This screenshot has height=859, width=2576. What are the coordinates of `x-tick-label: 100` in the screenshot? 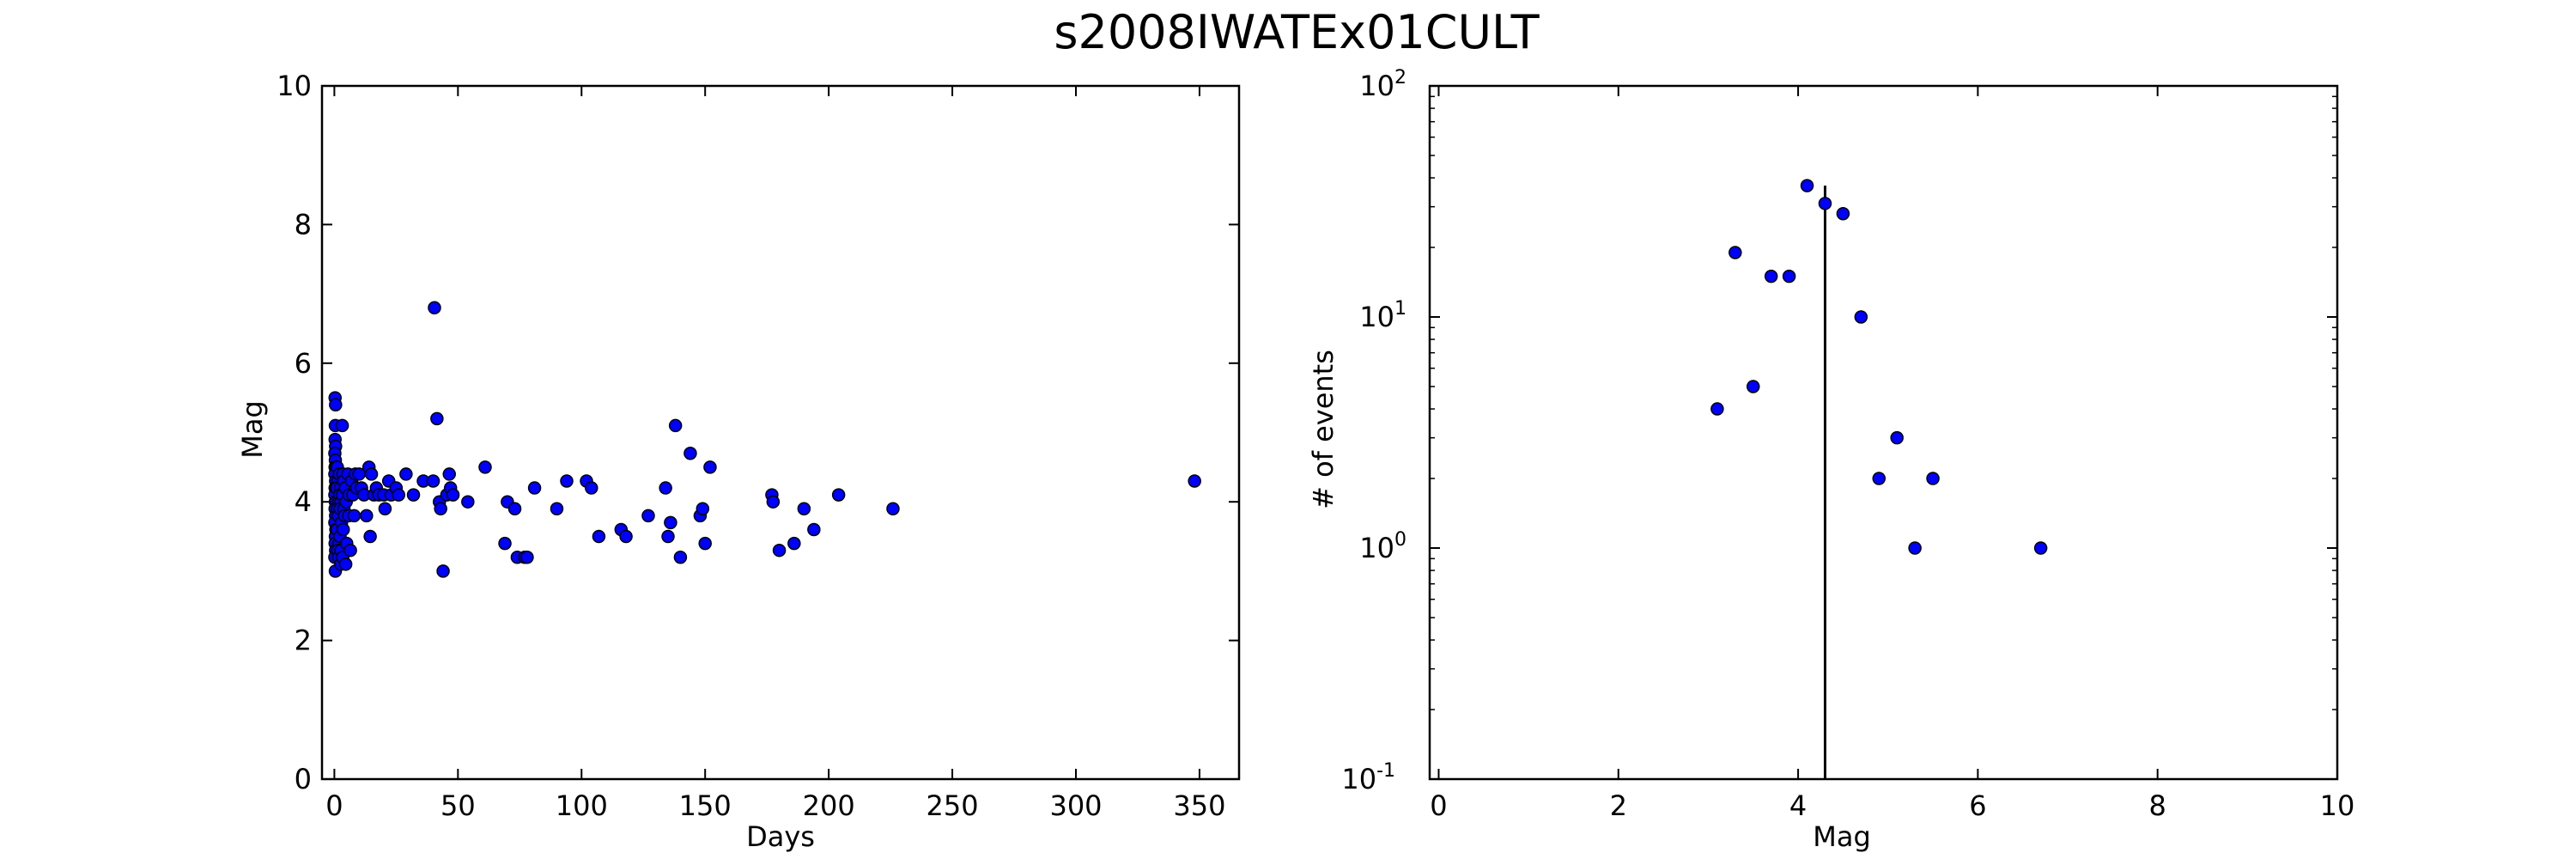 It's located at (582, 806).